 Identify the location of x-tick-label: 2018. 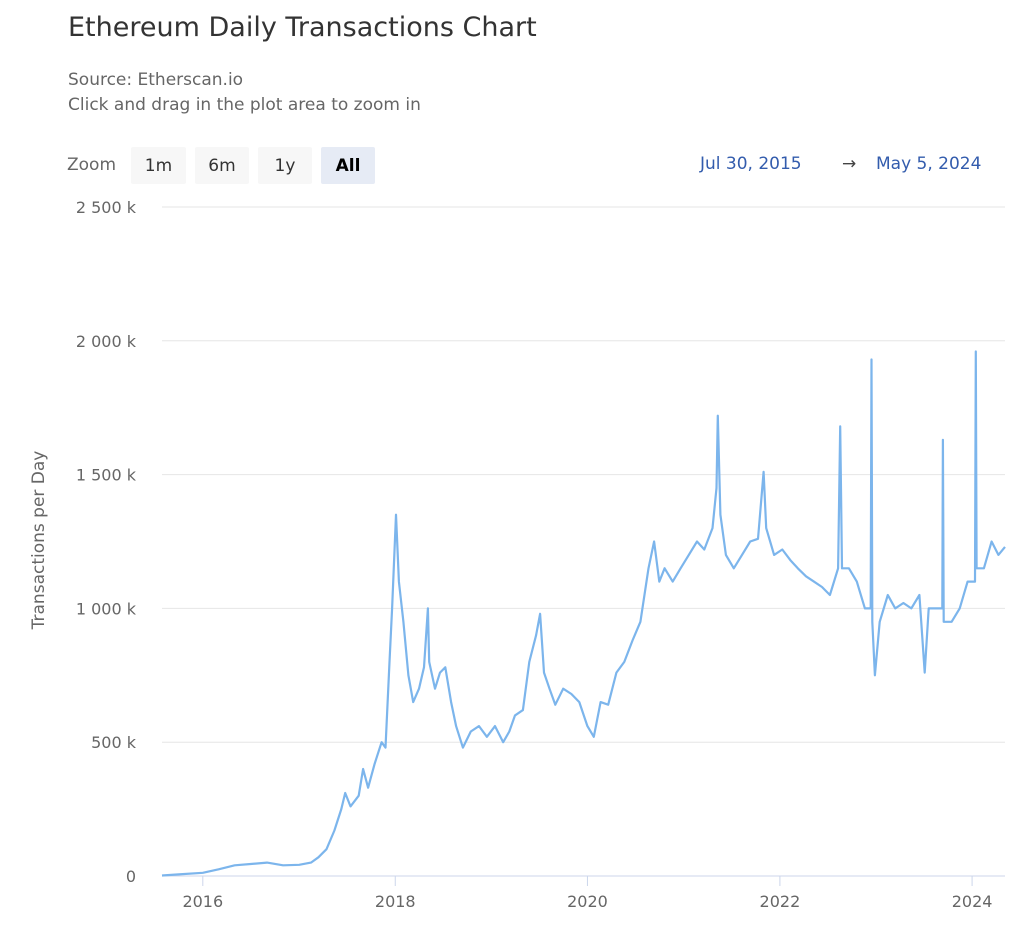
(395, 901).